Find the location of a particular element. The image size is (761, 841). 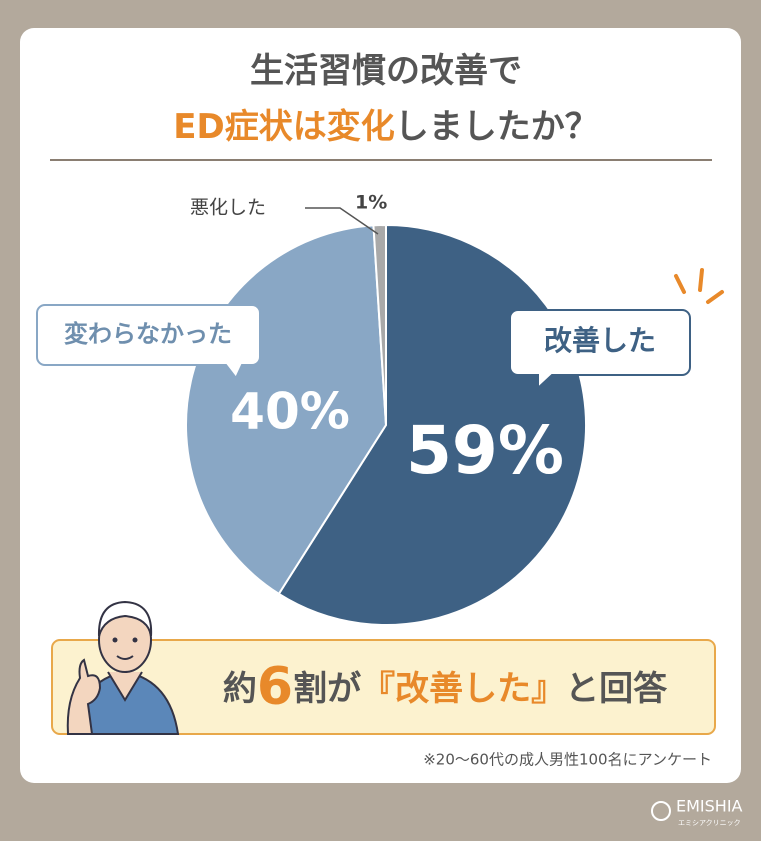

callout-text: 約6割が『改善した』と回答 is located at coordinates (445, 687).